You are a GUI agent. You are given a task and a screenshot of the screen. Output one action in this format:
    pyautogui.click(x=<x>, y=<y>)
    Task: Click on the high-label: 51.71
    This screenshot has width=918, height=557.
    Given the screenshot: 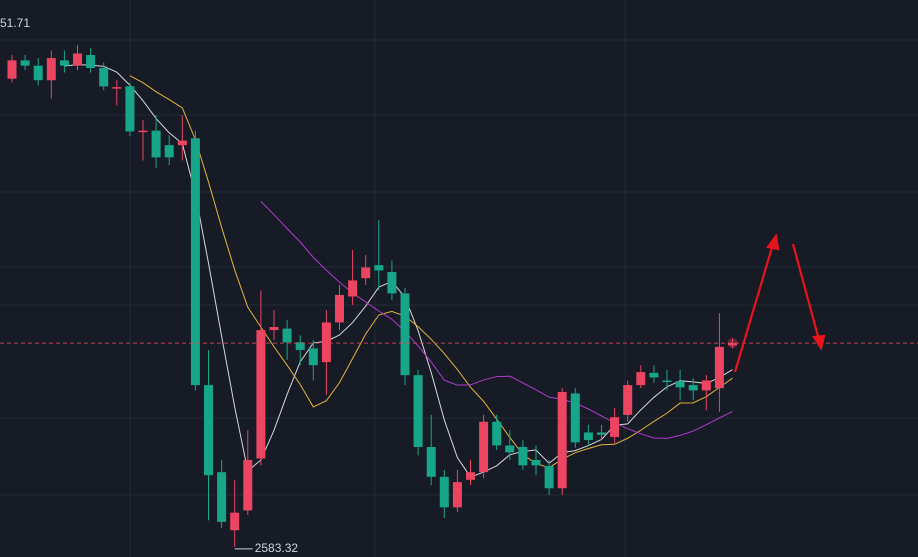 What is the action you would take?
    pyautogui.click(x=15, y=23)
    